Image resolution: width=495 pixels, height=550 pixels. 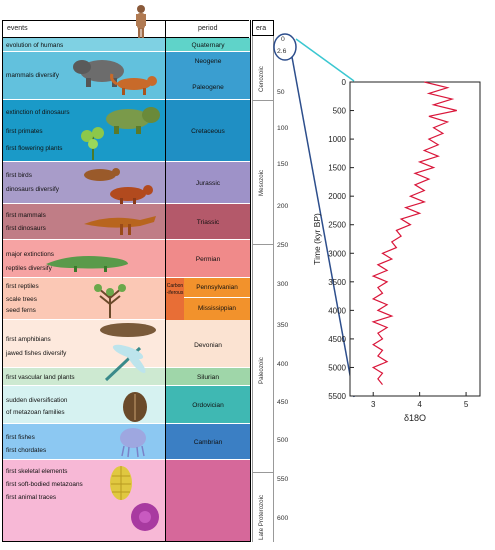 What do you see at coordinates (133, 120) in the screenshot?
I see `triceratops-icon` at bounding box center [133, 120].